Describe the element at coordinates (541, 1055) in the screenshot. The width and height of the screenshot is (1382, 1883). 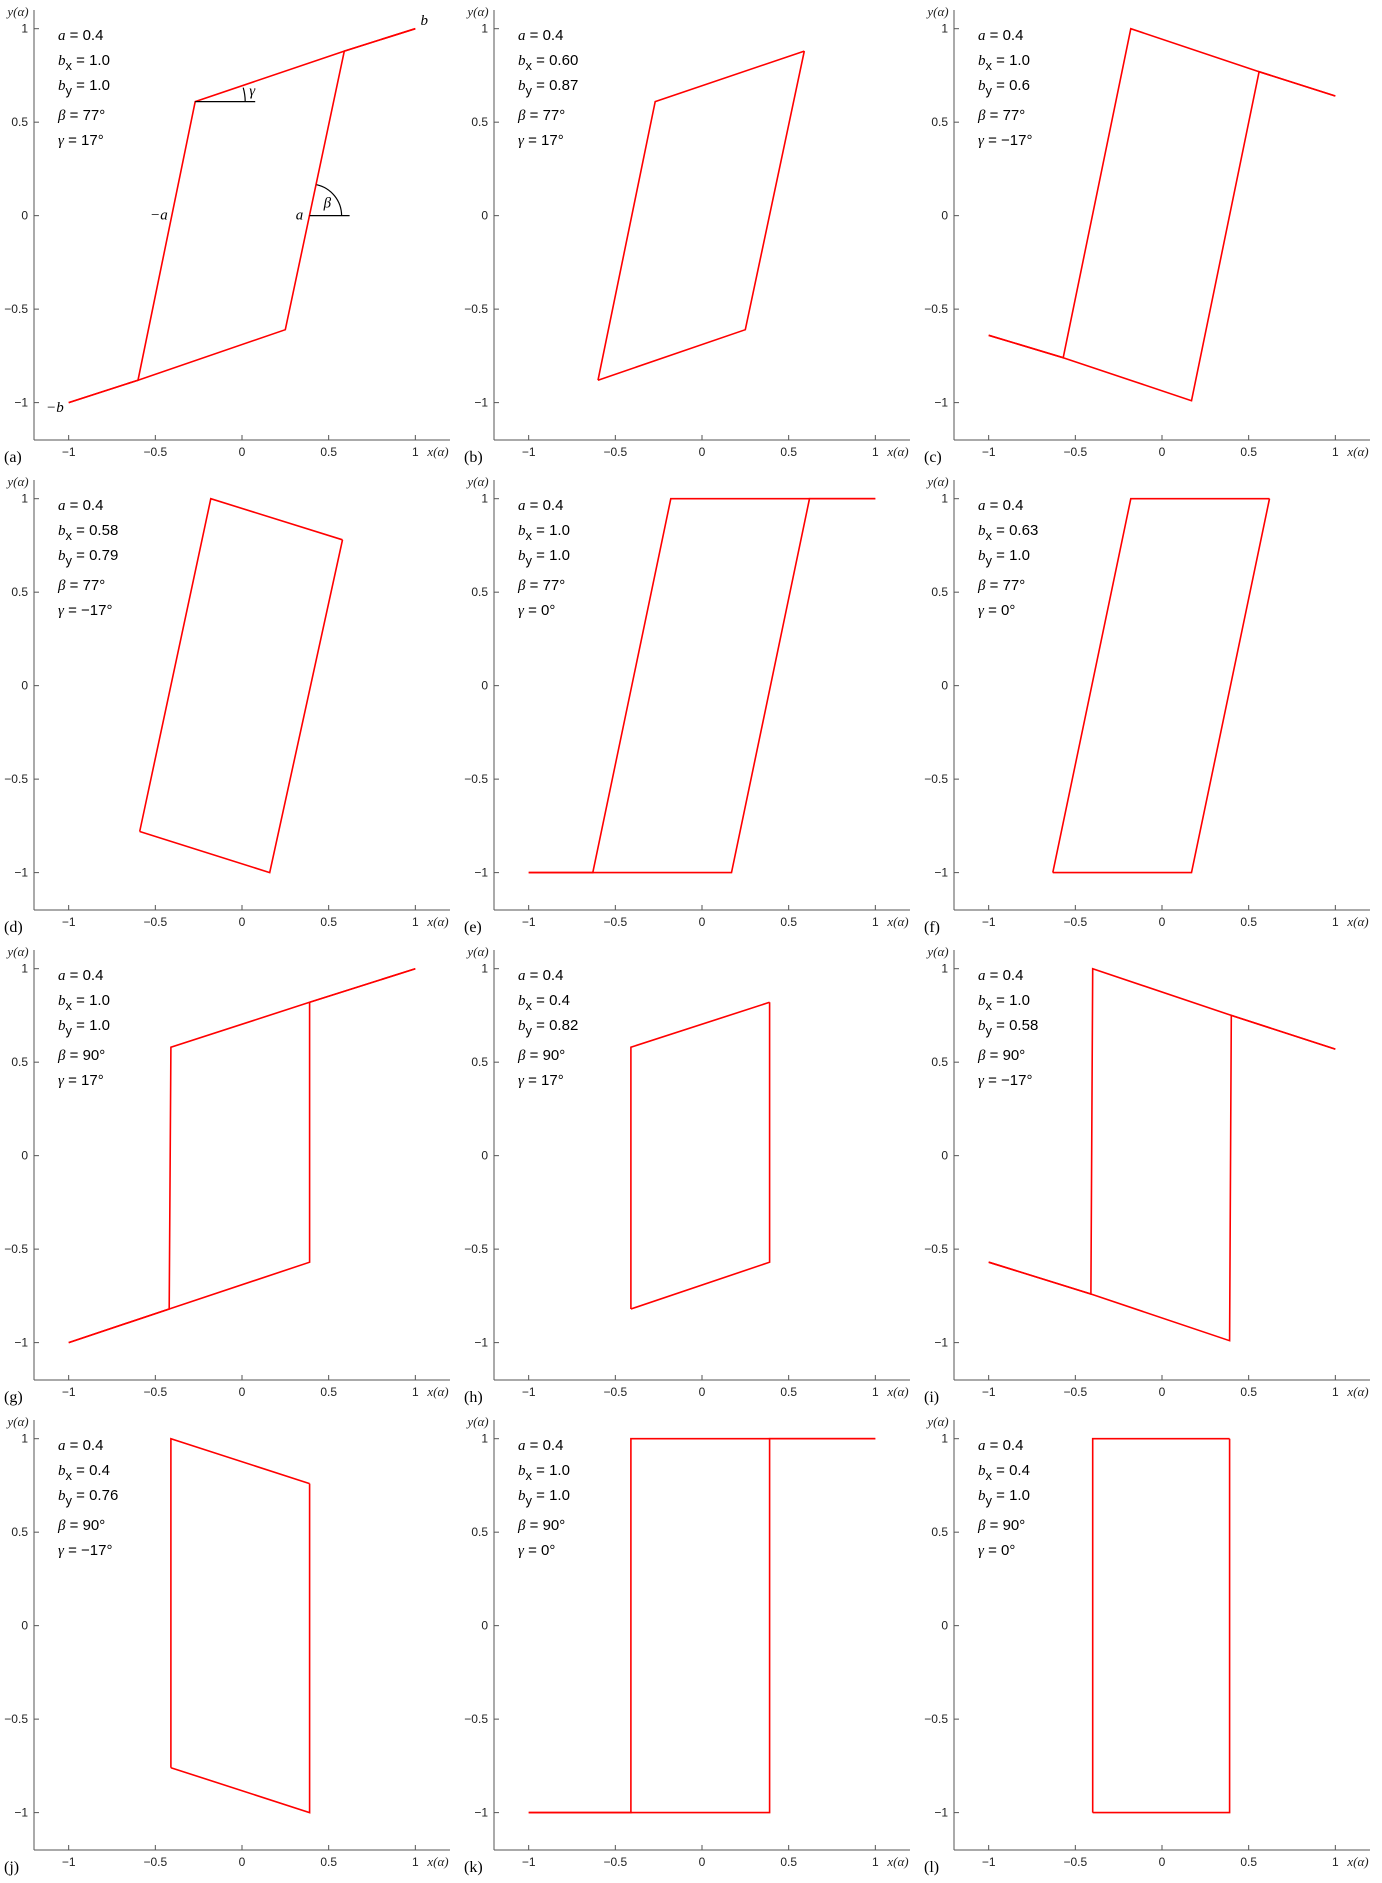
I see `param-beta: β = 90°` at that location.